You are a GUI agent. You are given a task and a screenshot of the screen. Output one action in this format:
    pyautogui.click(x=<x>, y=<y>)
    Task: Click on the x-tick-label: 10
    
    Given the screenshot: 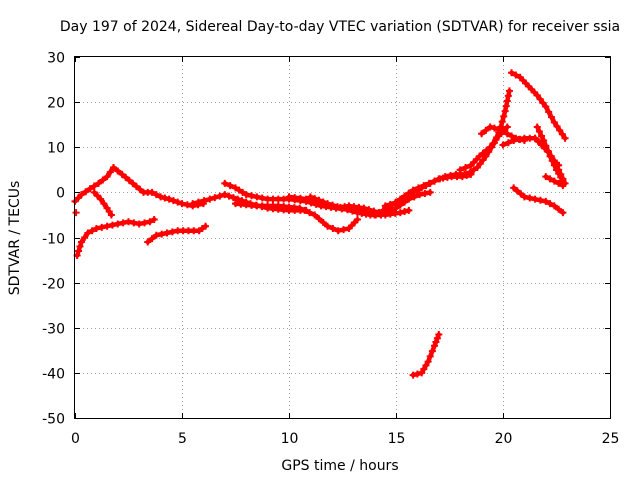 What is the action you would take?
    pyautogui.click(x=290, y=439)
    